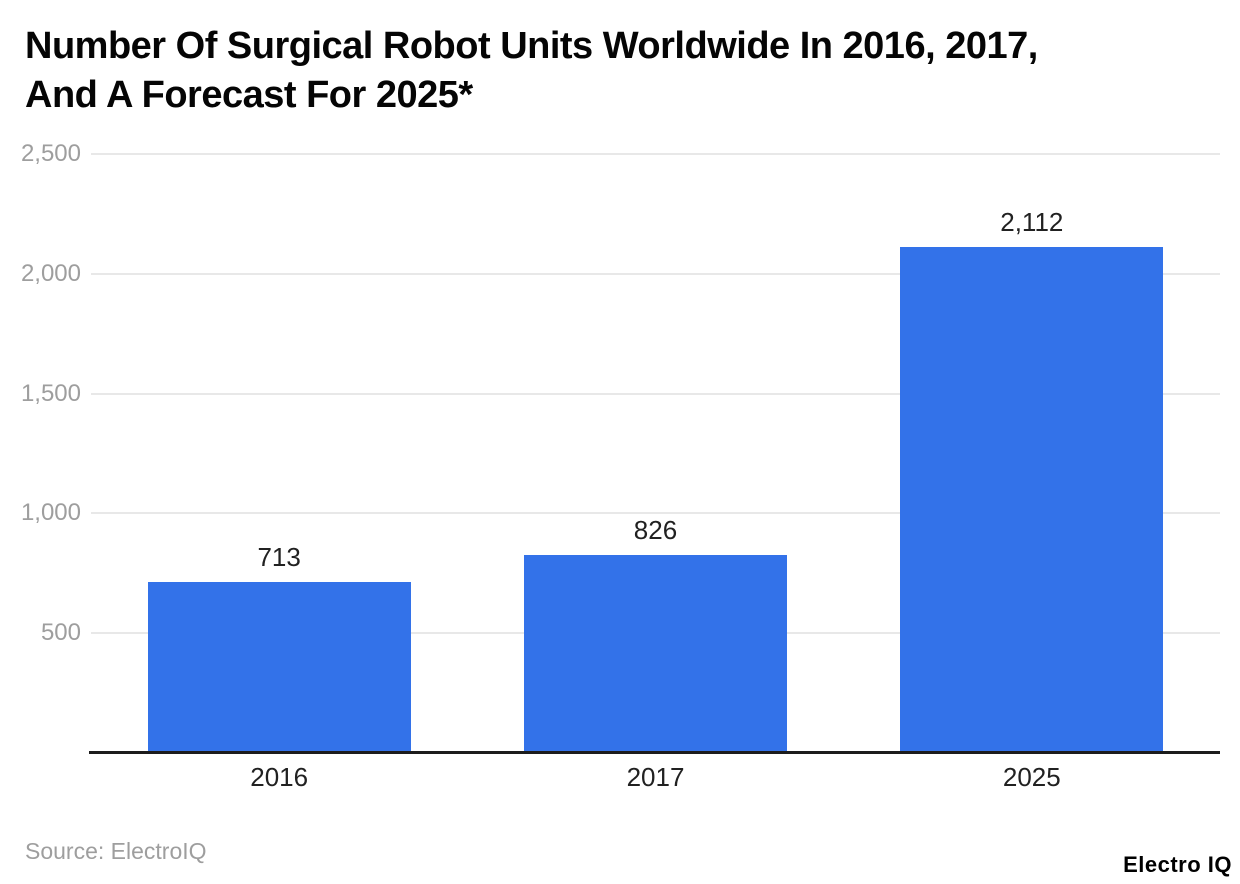 The width and height of the screenshot is (1240, 884). What do you see at coordinates (655, 154) in the screenshot?
I see `gridline-2,500` at bounding box center [655, 154].